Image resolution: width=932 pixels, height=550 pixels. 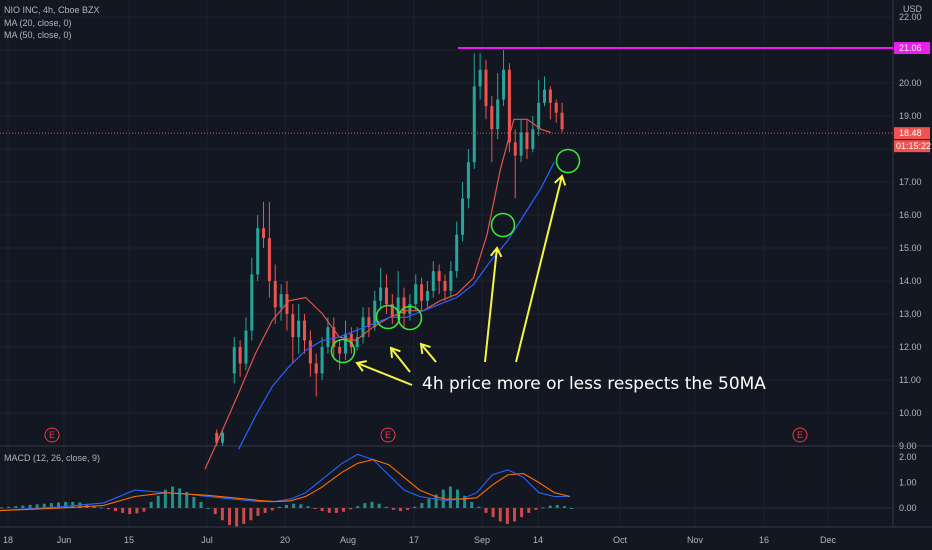 I want to click on last-price-tag, so click(x=912, y=133).